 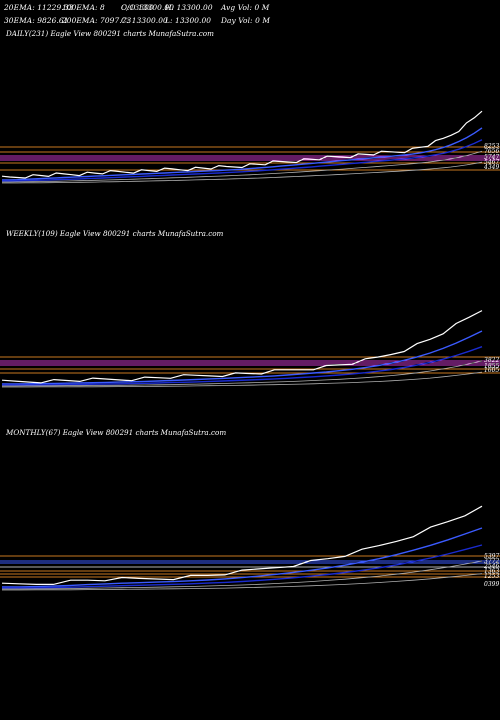 What do you see at coordinates (491, 576) in the screenshot?
I see `level-label: 1253` at bounding box center [491, 576].